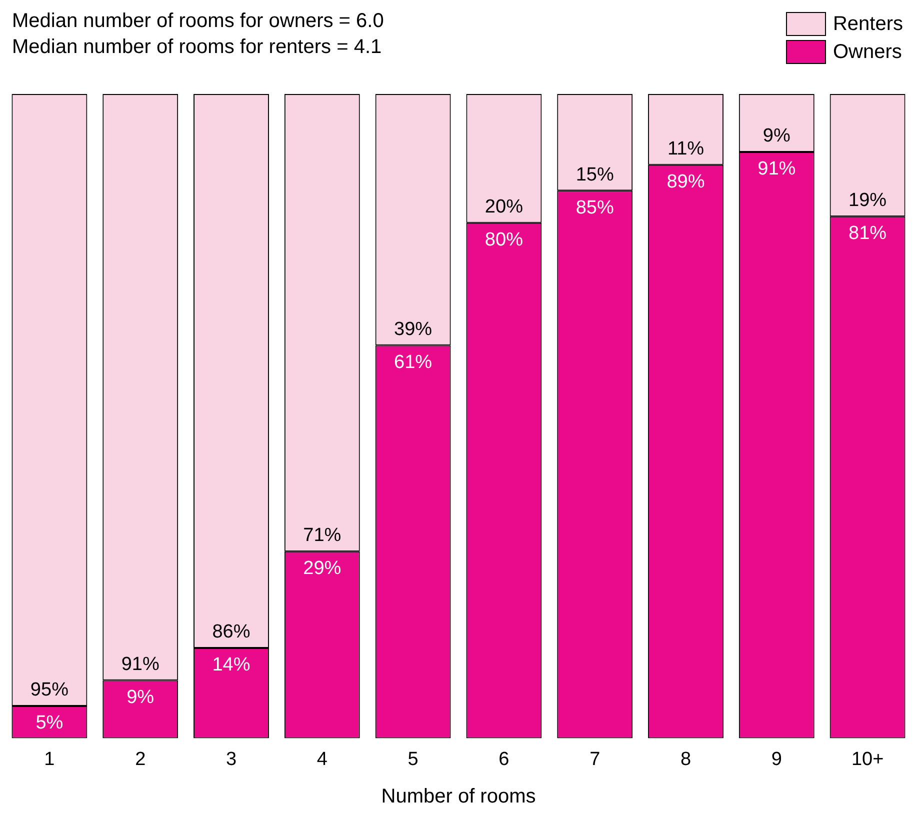  I want to click on data-label: 5%, so click(50, 723).